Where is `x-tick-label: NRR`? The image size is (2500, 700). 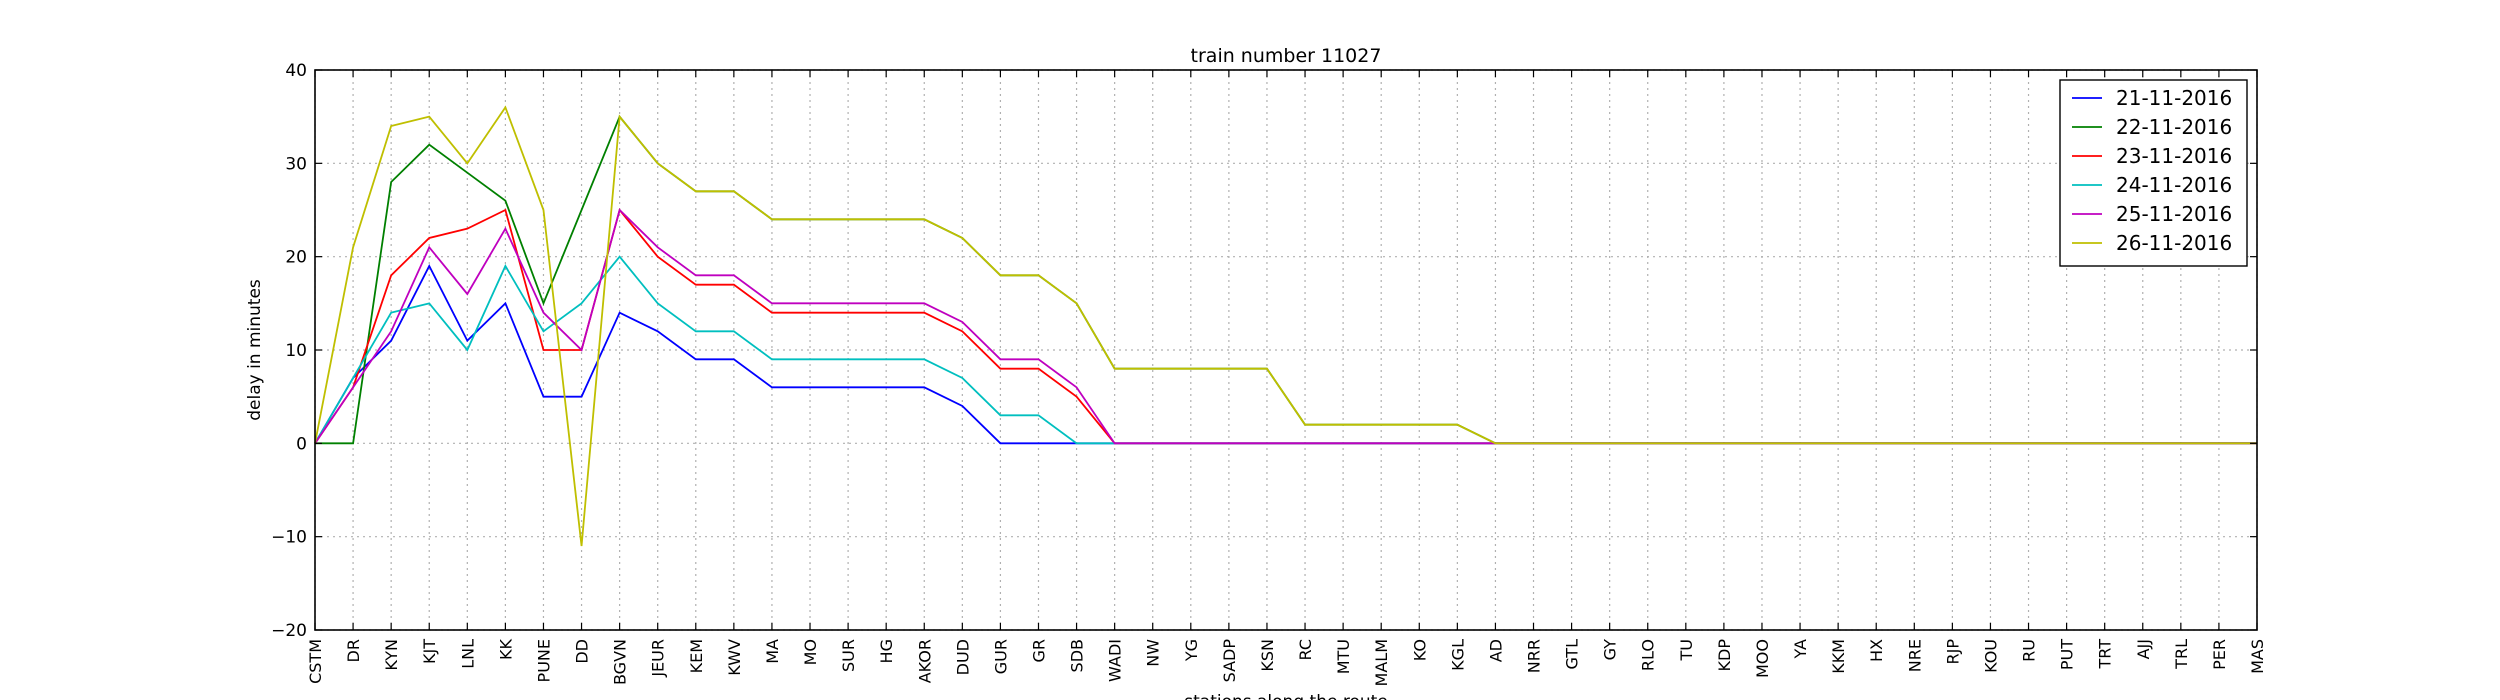
x-tick-label: NRR is located at coordinates (1534, 656).